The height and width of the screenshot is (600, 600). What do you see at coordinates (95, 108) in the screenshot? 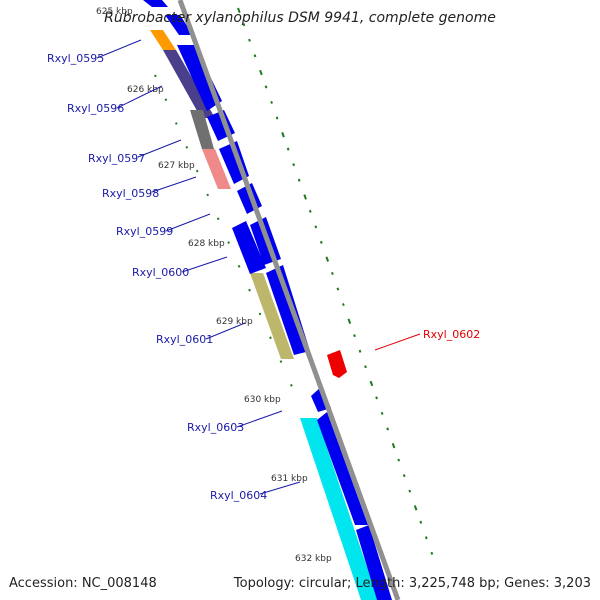
I see `gene-label: Rxyl_0596` at bounding box center [95, 108].